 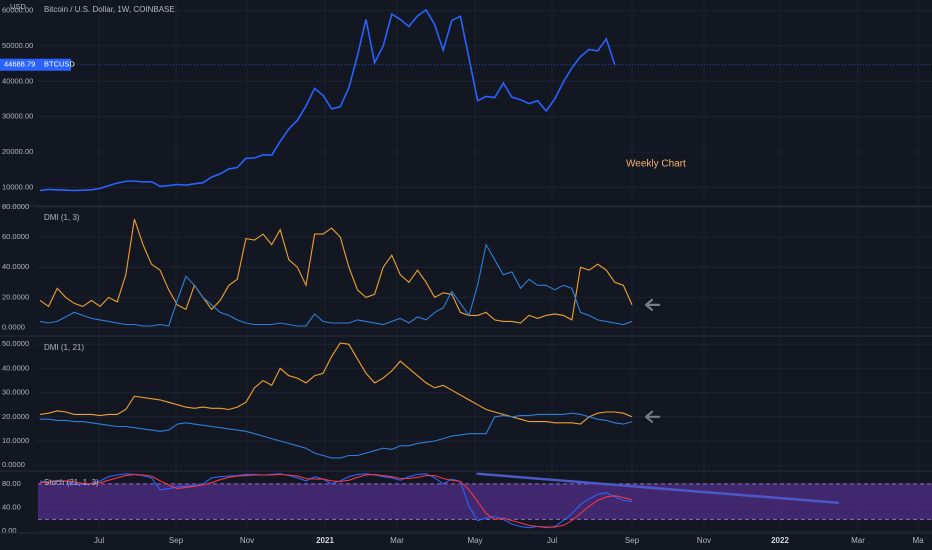 What do you see at coordinates (35, 64) in the screenshot?
I see `price-badge` at bounding box center [35, 64].